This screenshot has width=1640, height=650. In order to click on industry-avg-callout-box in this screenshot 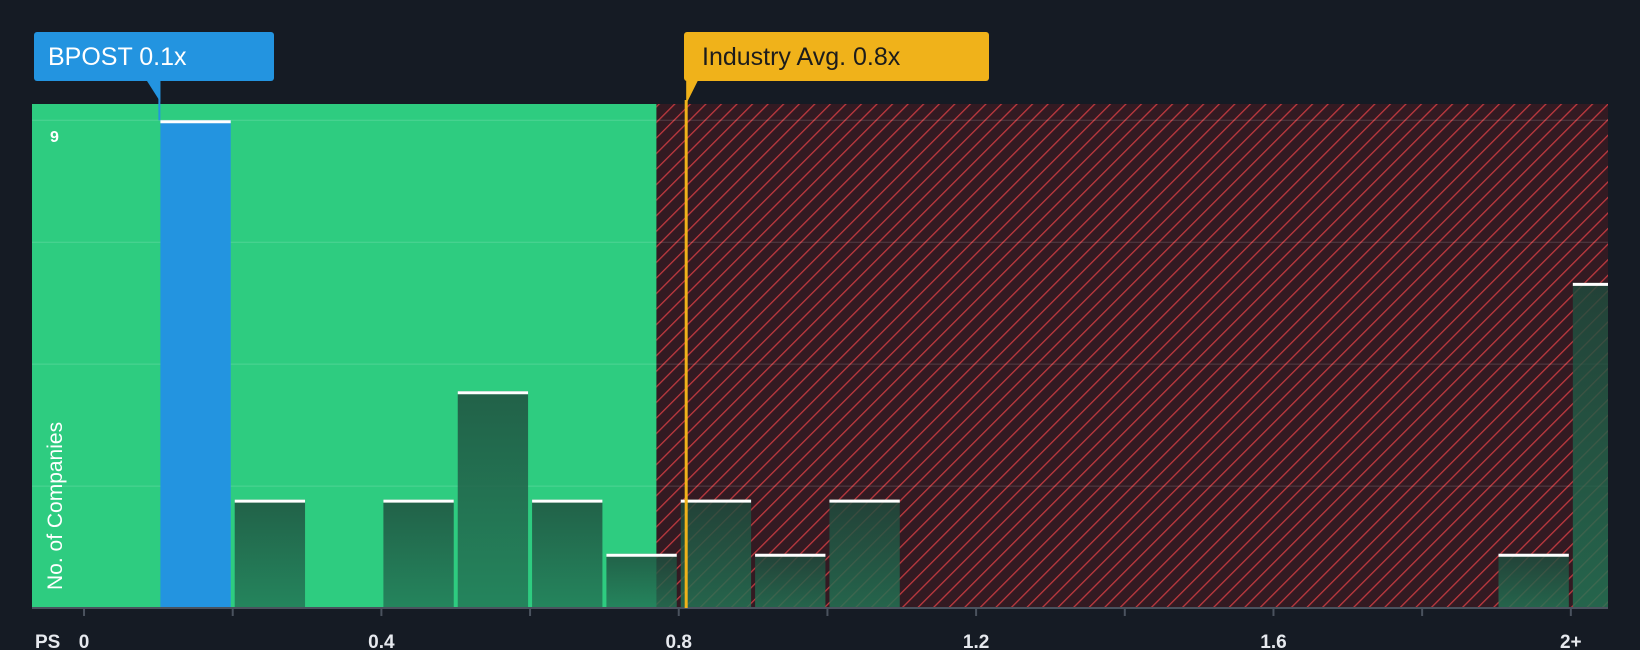, I will do `click(836, 56)`.